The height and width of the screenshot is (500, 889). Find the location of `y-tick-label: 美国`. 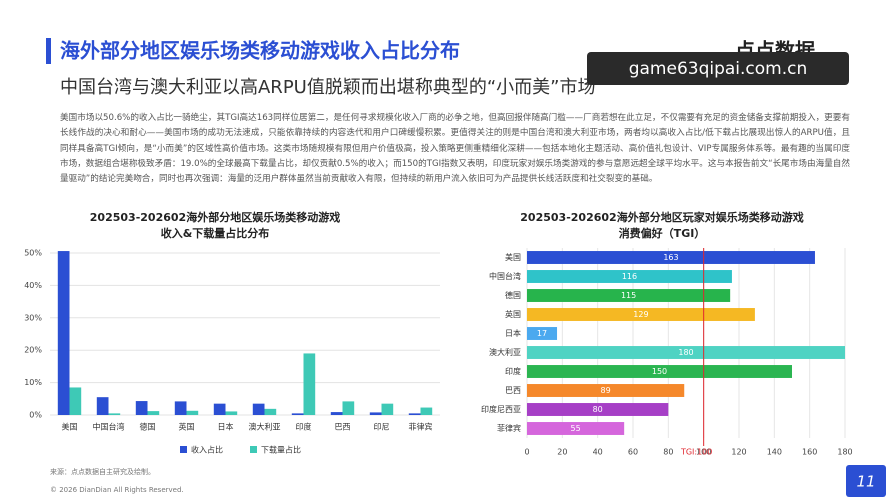

y-tick-label: 美国 is located at coordinates (513, 257).